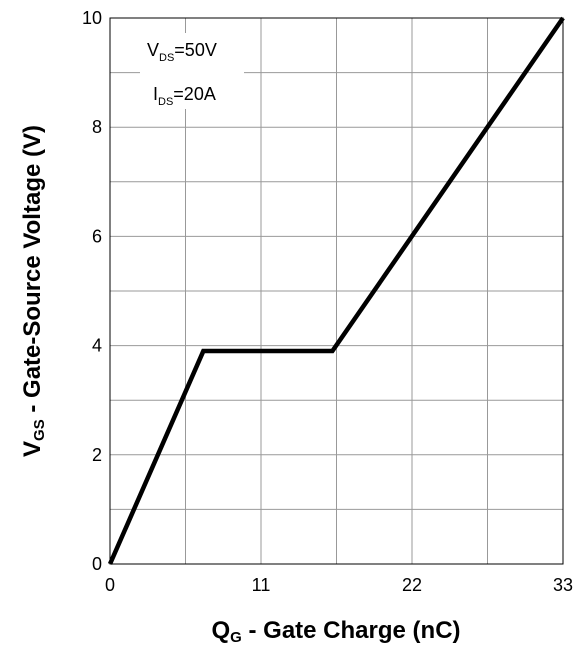 This screenshot has width=583, height=646. I want to click on annotation-box: VDS=50V IDS=20A, so click(192, 71).